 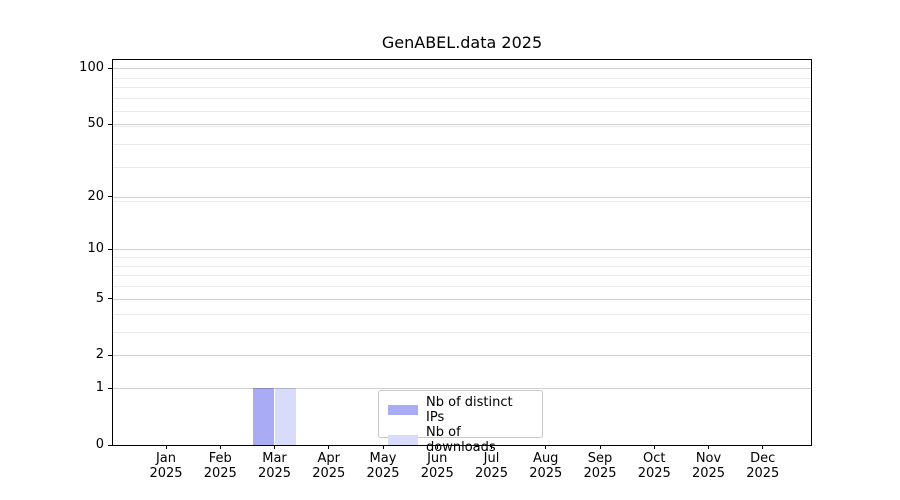 What do you see at coordinates (99, 355) in the screenshot?
I see `y-tick-label: 2` at bounding box center [99, 355].